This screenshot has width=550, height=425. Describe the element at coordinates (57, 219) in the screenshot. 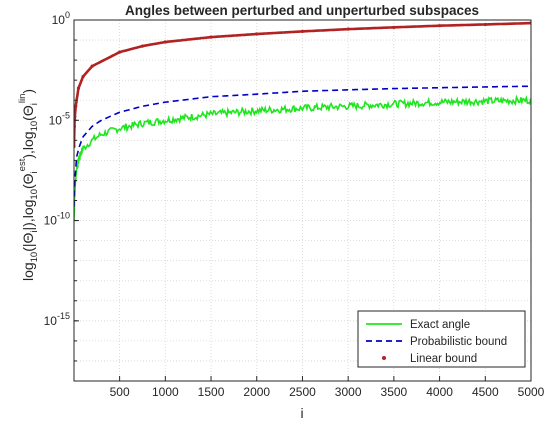

I see `y-tick-label: 10⁻¹⁰` at that location.